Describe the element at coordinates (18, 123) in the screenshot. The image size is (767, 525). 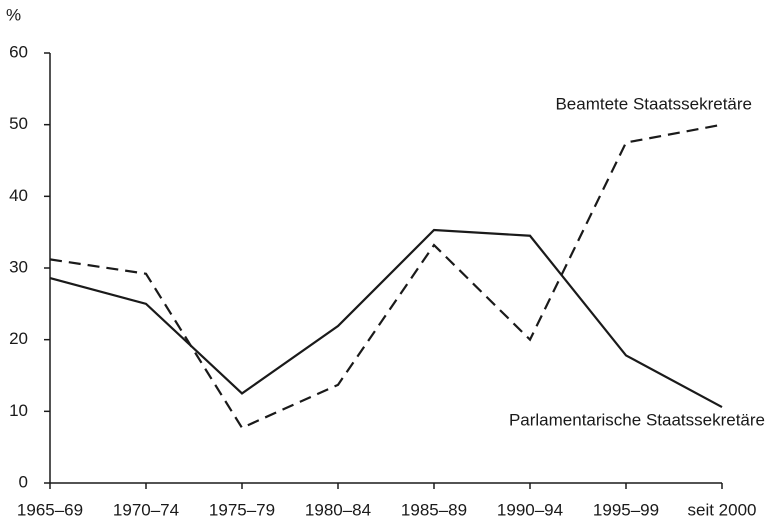
I see `y-tick-label: 50` at that location.